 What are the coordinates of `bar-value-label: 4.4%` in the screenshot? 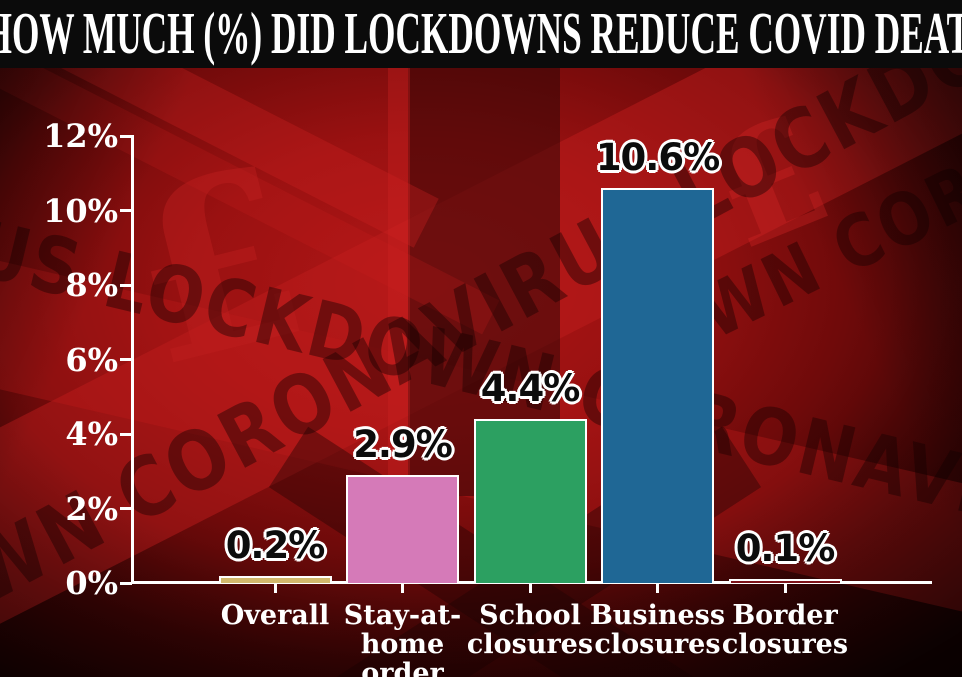 It's located at (530, 389).